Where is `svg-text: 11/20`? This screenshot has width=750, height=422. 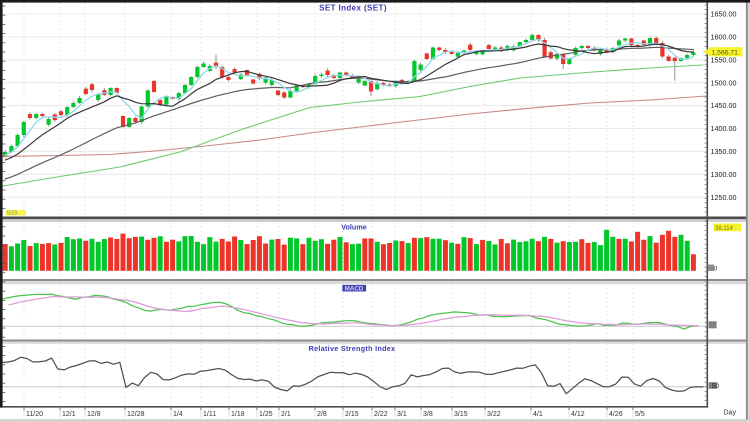 svg-text: 11/20 is located at coordinates (34, 414).